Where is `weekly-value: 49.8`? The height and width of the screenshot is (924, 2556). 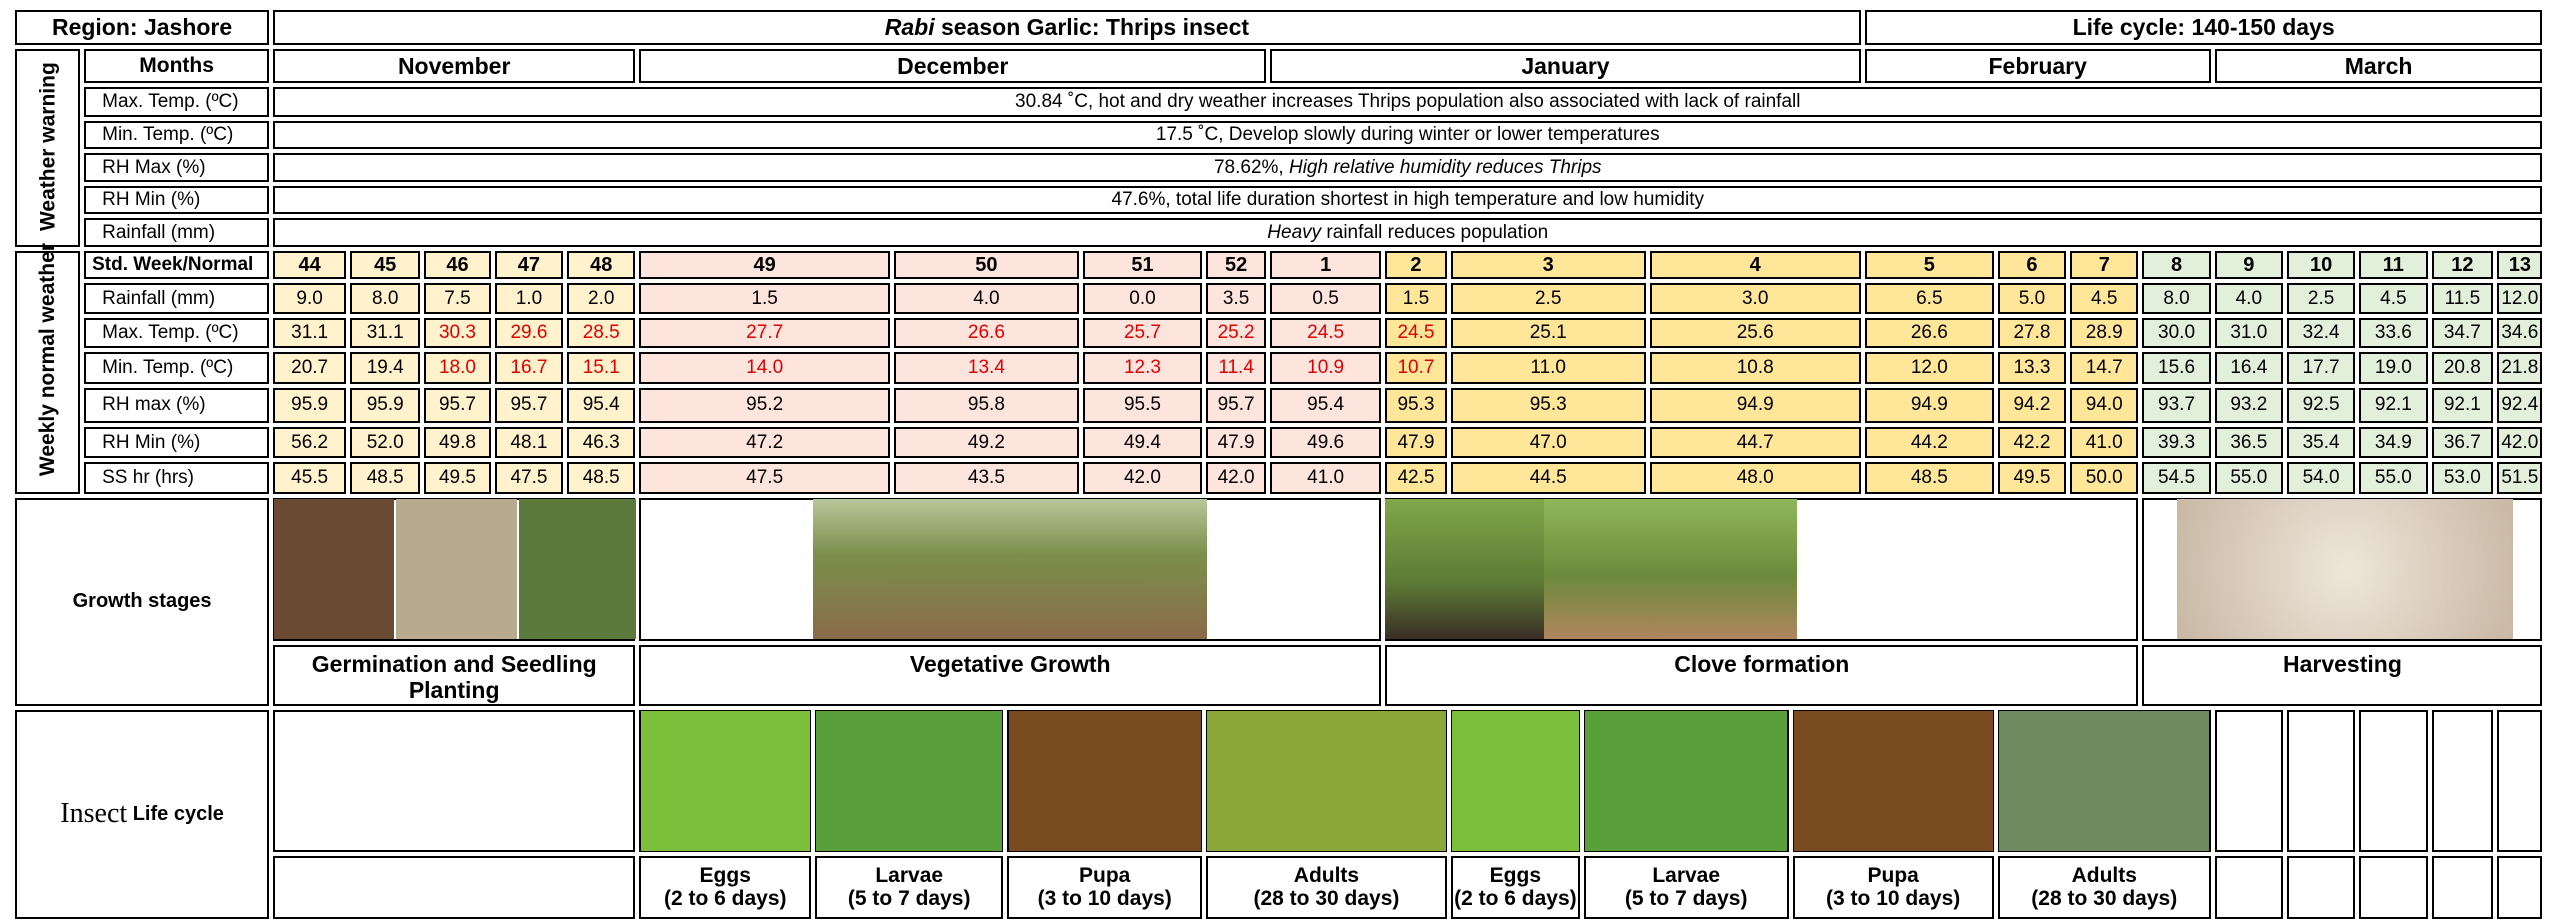 weekly-value: 49.8 is located at coordinates (457, 442).